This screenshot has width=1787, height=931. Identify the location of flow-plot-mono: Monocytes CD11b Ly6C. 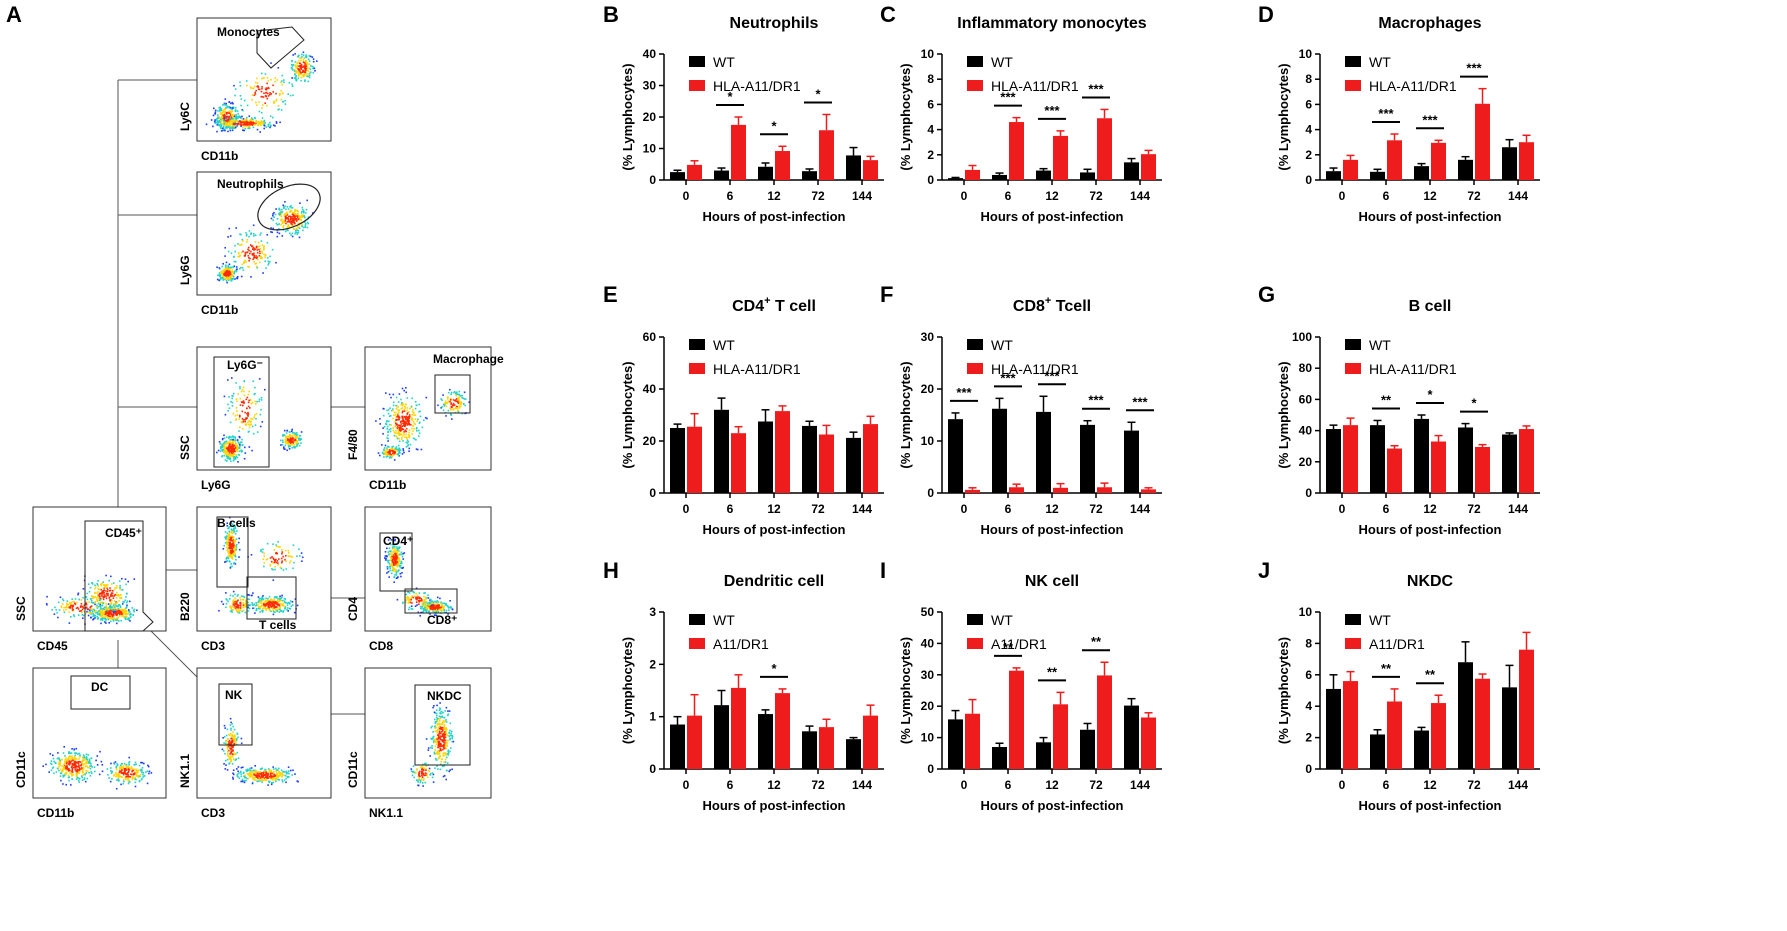
(255, 90).